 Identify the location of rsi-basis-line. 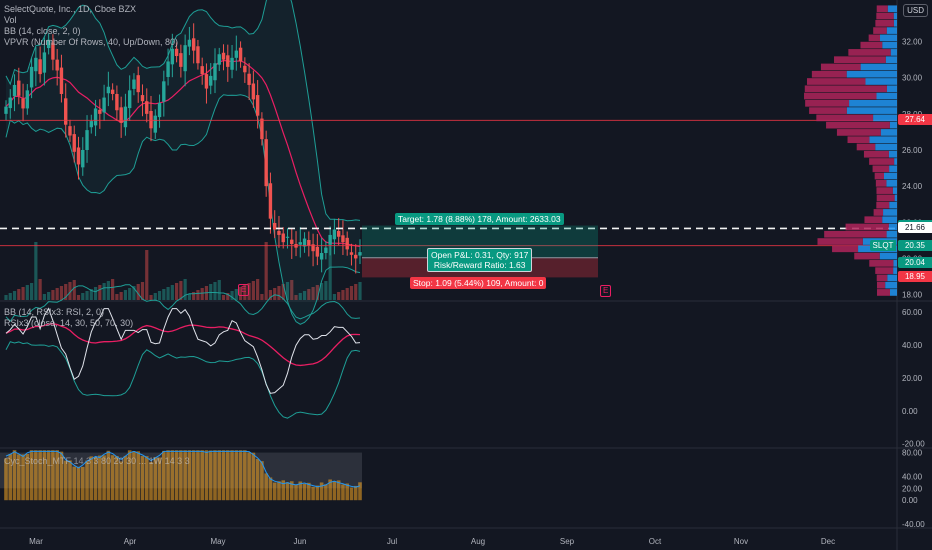
(183, 345).